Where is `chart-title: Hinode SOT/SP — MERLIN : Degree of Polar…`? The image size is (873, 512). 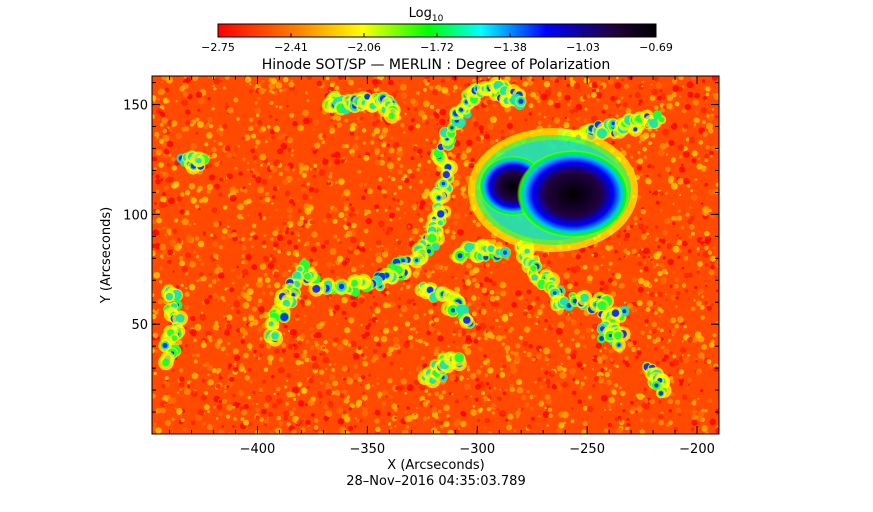
chart-title: Hinode SOT/SP — MERLIN : Degree of Polar… is located at coordinates (436, 65).